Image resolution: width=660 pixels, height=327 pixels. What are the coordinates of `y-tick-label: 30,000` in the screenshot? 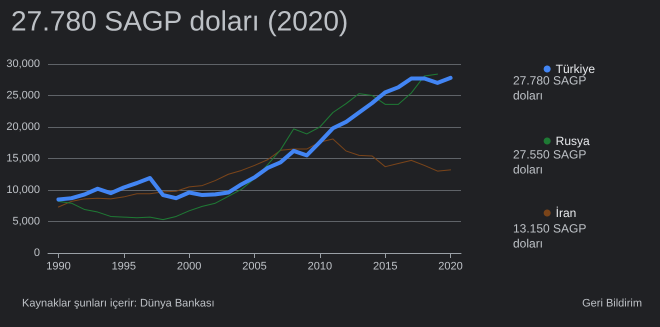 It's located at (23, 64).